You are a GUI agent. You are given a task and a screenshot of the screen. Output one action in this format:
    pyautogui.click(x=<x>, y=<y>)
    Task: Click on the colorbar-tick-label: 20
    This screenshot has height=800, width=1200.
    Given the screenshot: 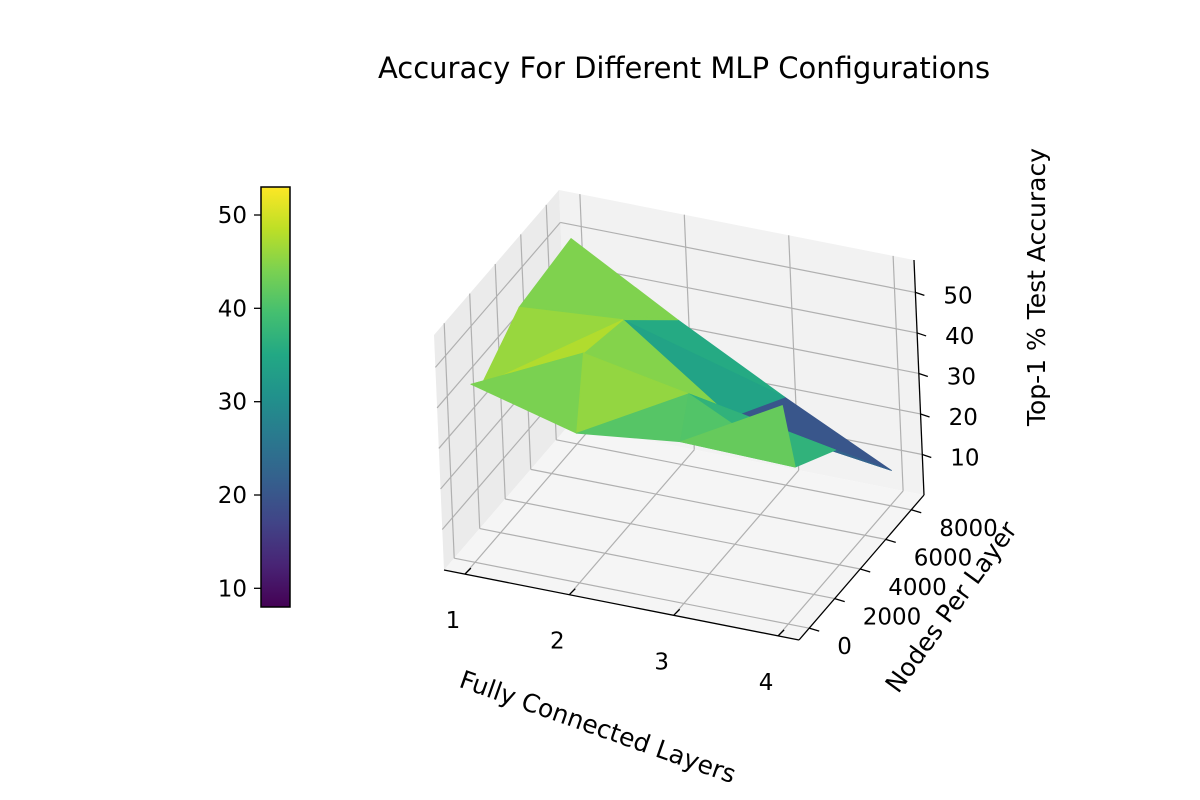 What is the action you would take?
    pyautogui.click(x=232, y=496)
    